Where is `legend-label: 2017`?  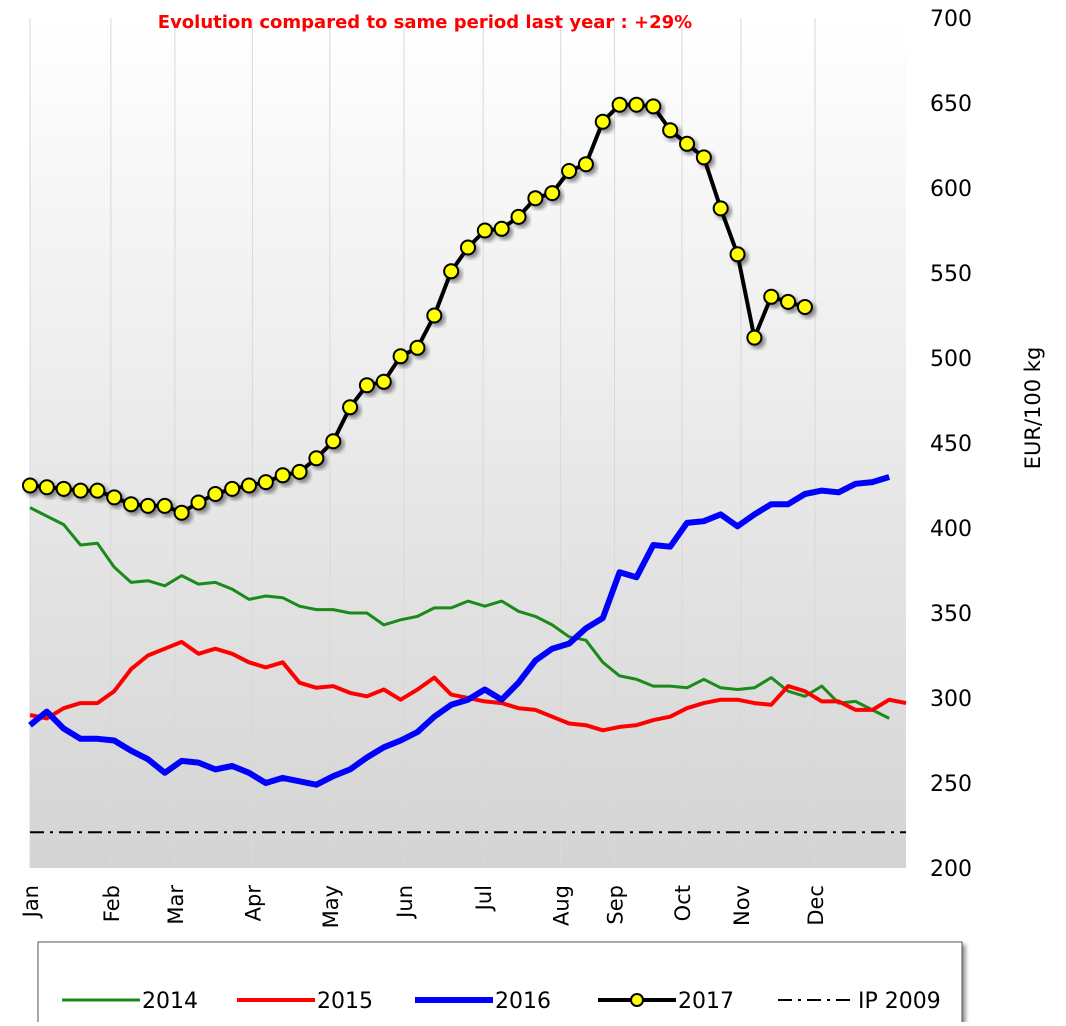
legend-label: 2017 is located at coordinates (706, 1001).